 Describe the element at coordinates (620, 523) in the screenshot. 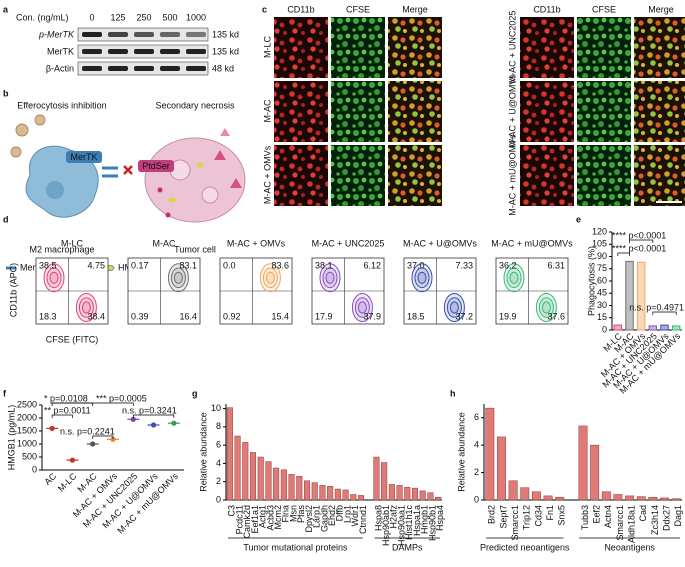

I see `x-tick-label: Smarcc1` at that location.